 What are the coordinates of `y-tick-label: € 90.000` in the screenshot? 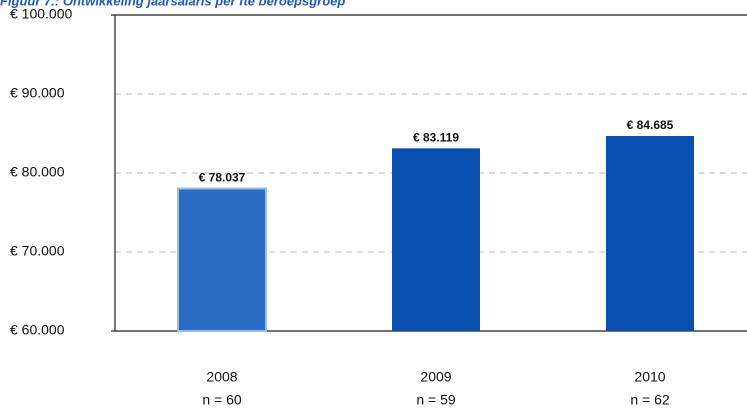 It's located at (37, 93).